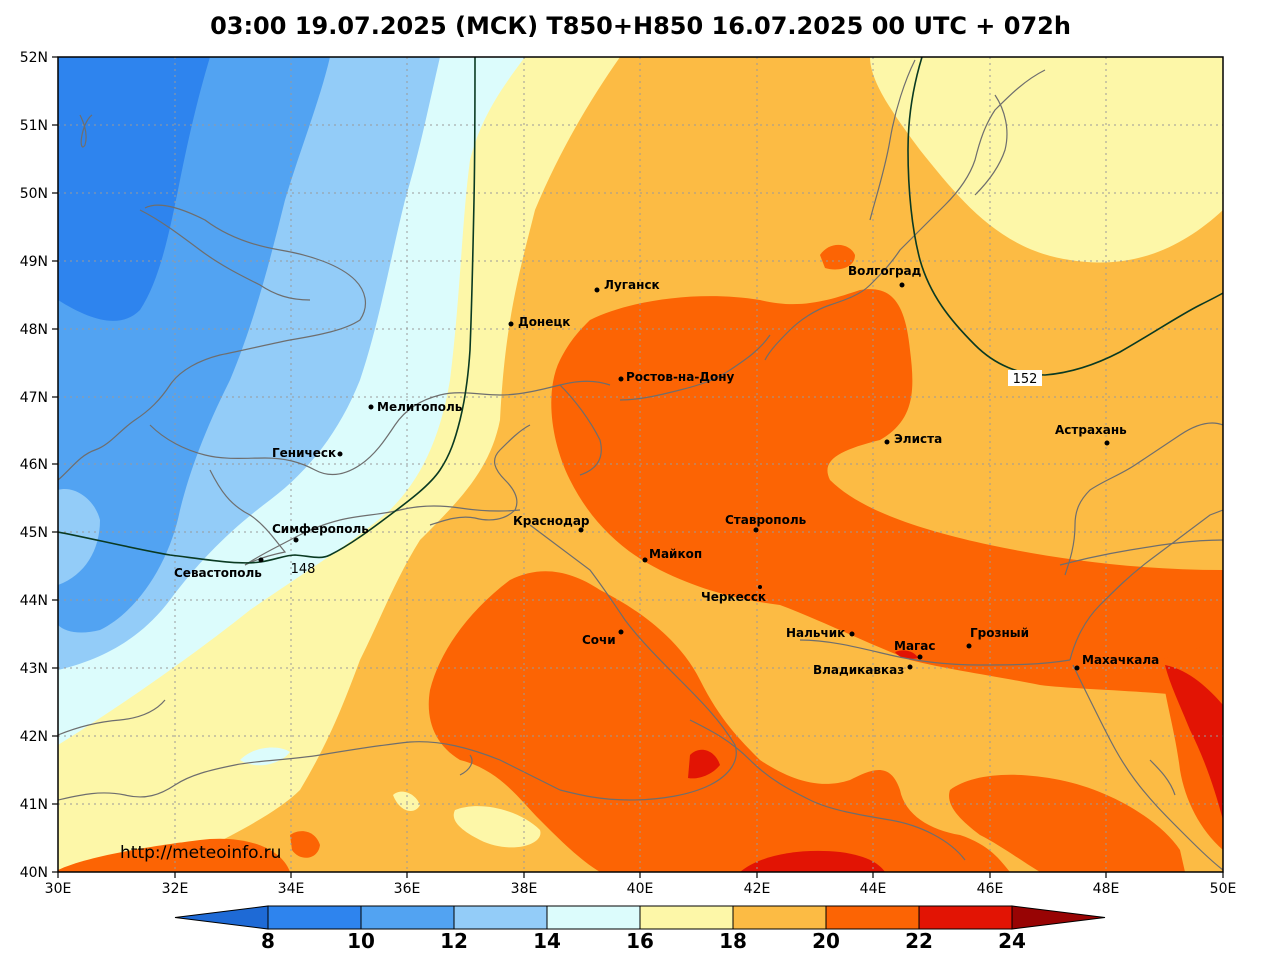 This screenshot has height=963, width=1281. Describe the element at coordinates (1223, 889) in the screenshot. I see `lon-label: 50E` at that location.